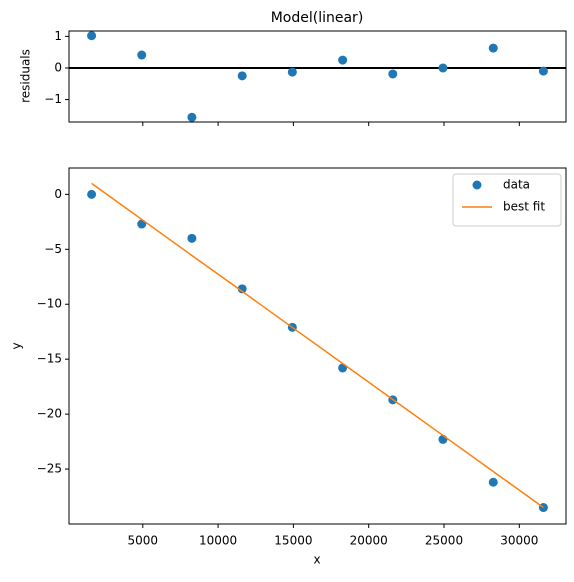  I want to click on legend-label: data, so click(516, 185).